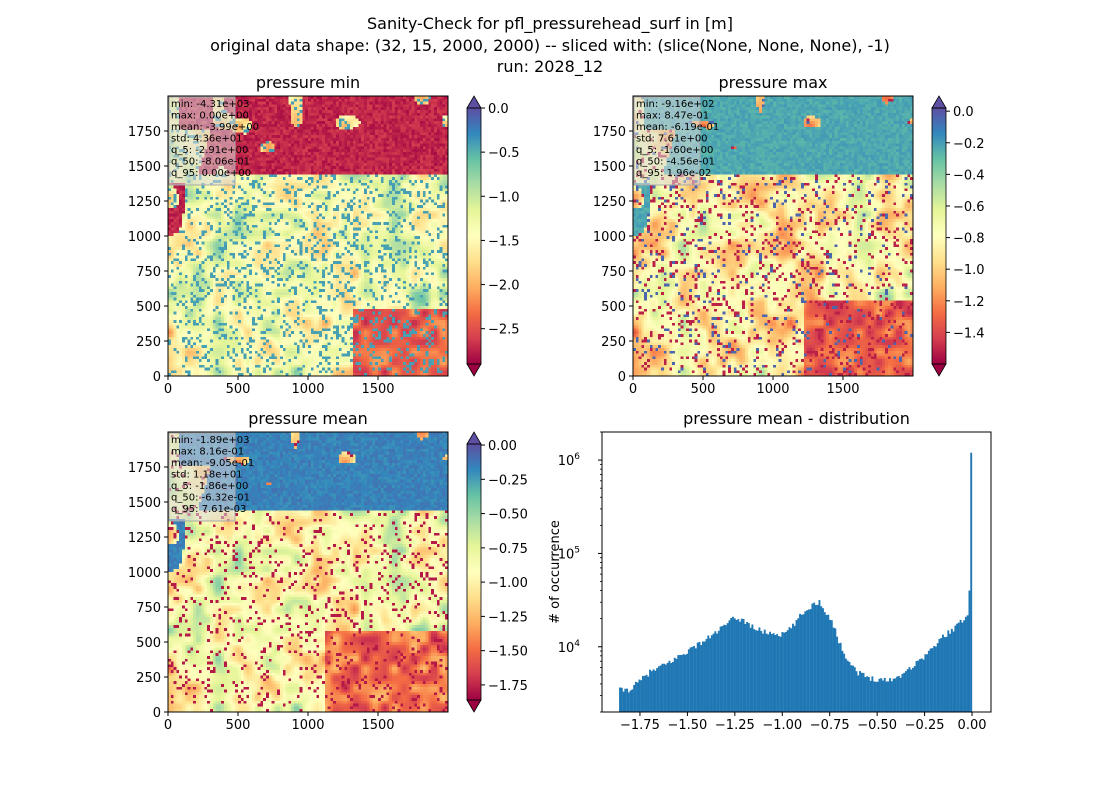  I want to click on y-tick-label-max: 500, so click(613, 307).